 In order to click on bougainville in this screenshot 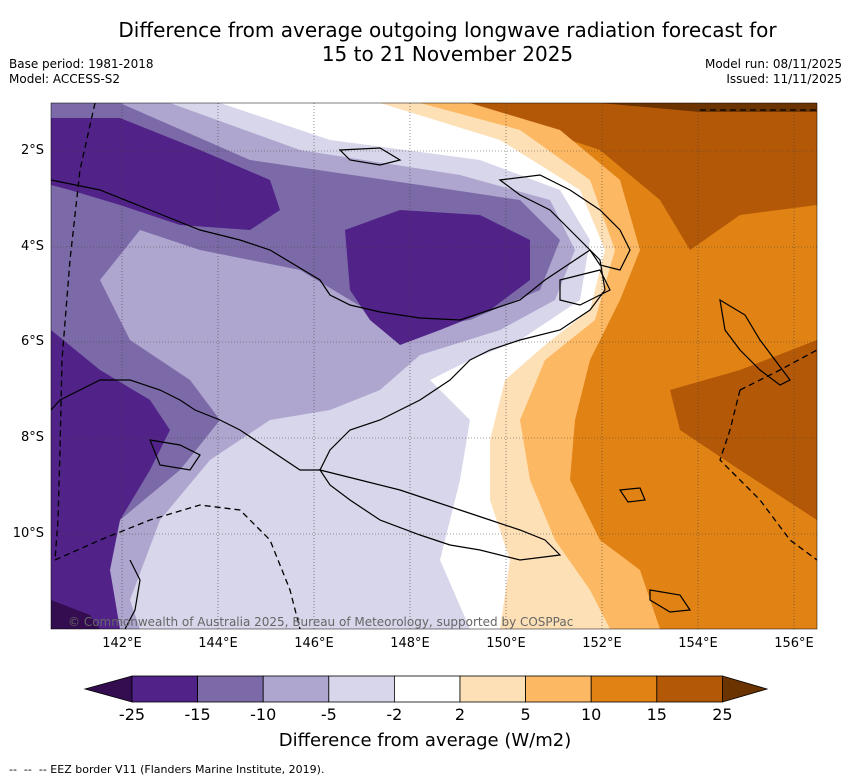, I will do `click(755, 342)`.